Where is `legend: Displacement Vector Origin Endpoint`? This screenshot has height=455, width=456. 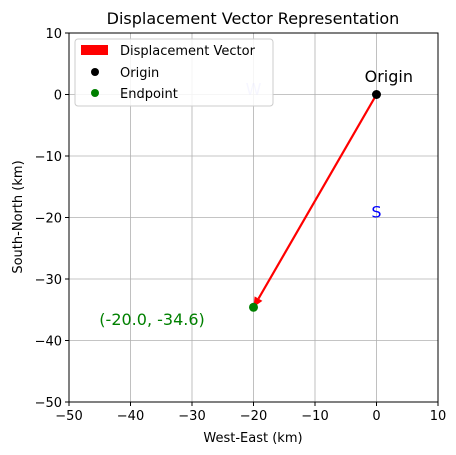 legend: Displacement Vector Origin Endpoint is located at coordinates (174, 72).